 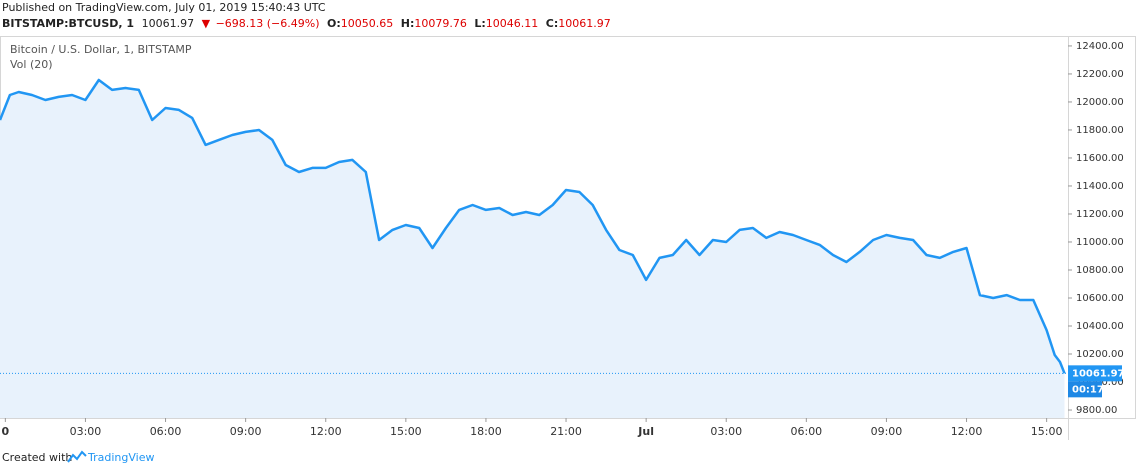 What do you see at coordinates (479, 23) in the screenshot?
I see `ohlc-label: L:` at bounding box center [479, 23].